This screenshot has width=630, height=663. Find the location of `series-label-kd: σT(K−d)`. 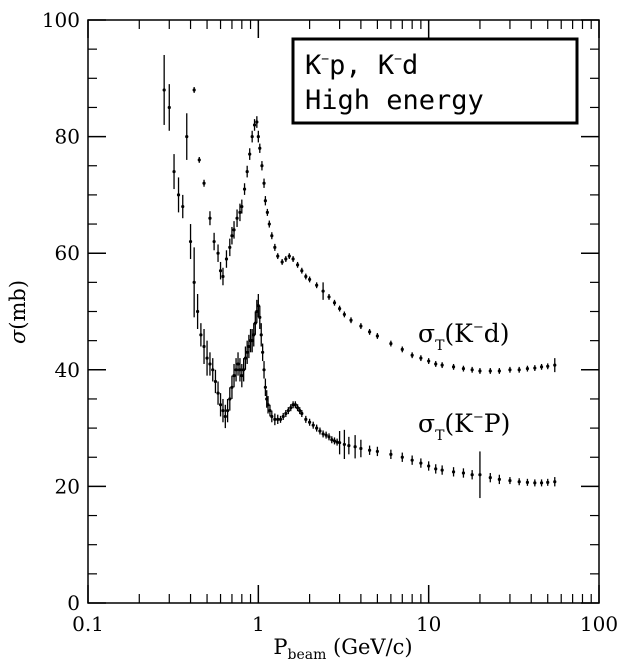

series-label-kd: σT(K−d) is located at coordinates (464, 336).